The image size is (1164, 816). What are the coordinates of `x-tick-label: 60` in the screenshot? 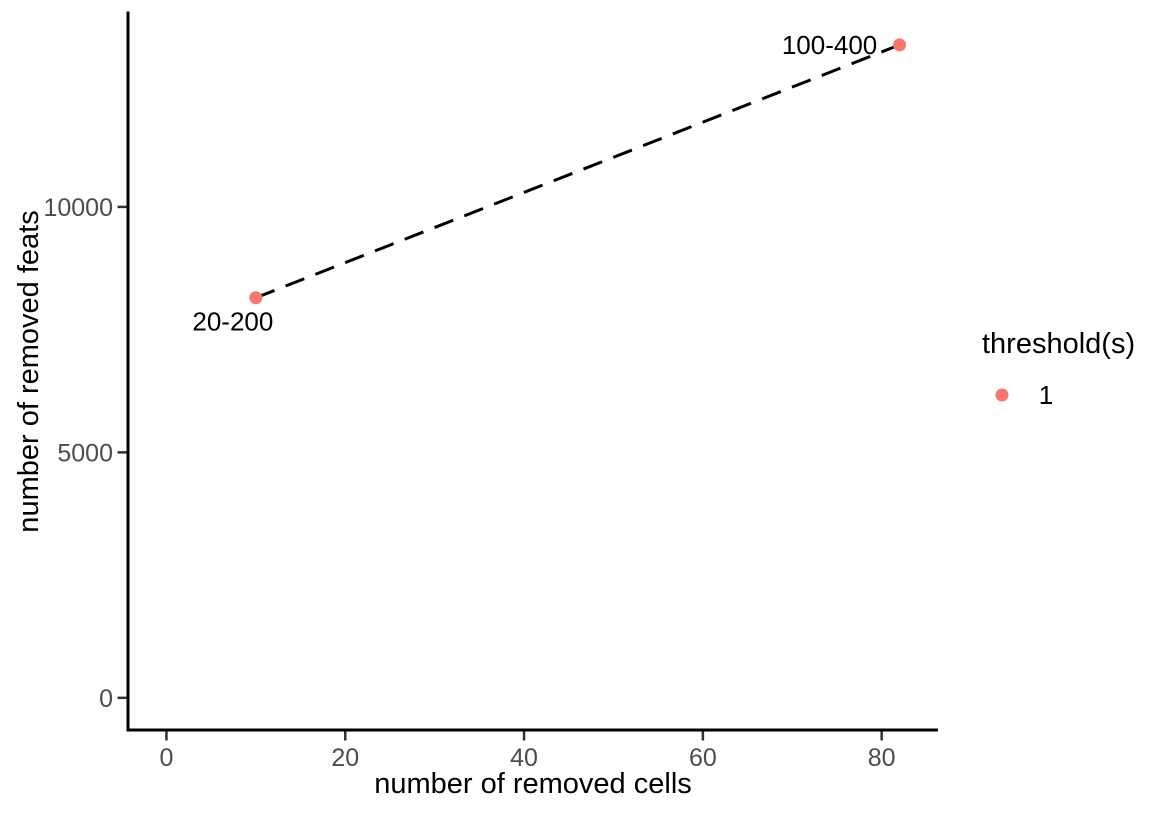 It's located at (703, 758).